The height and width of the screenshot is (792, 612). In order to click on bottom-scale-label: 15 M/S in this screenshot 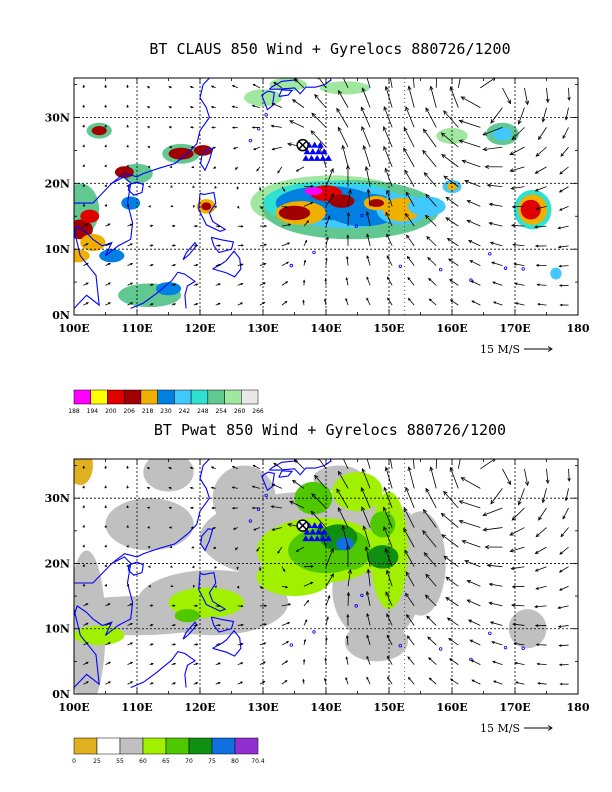, I will do `click(500, 728)`.